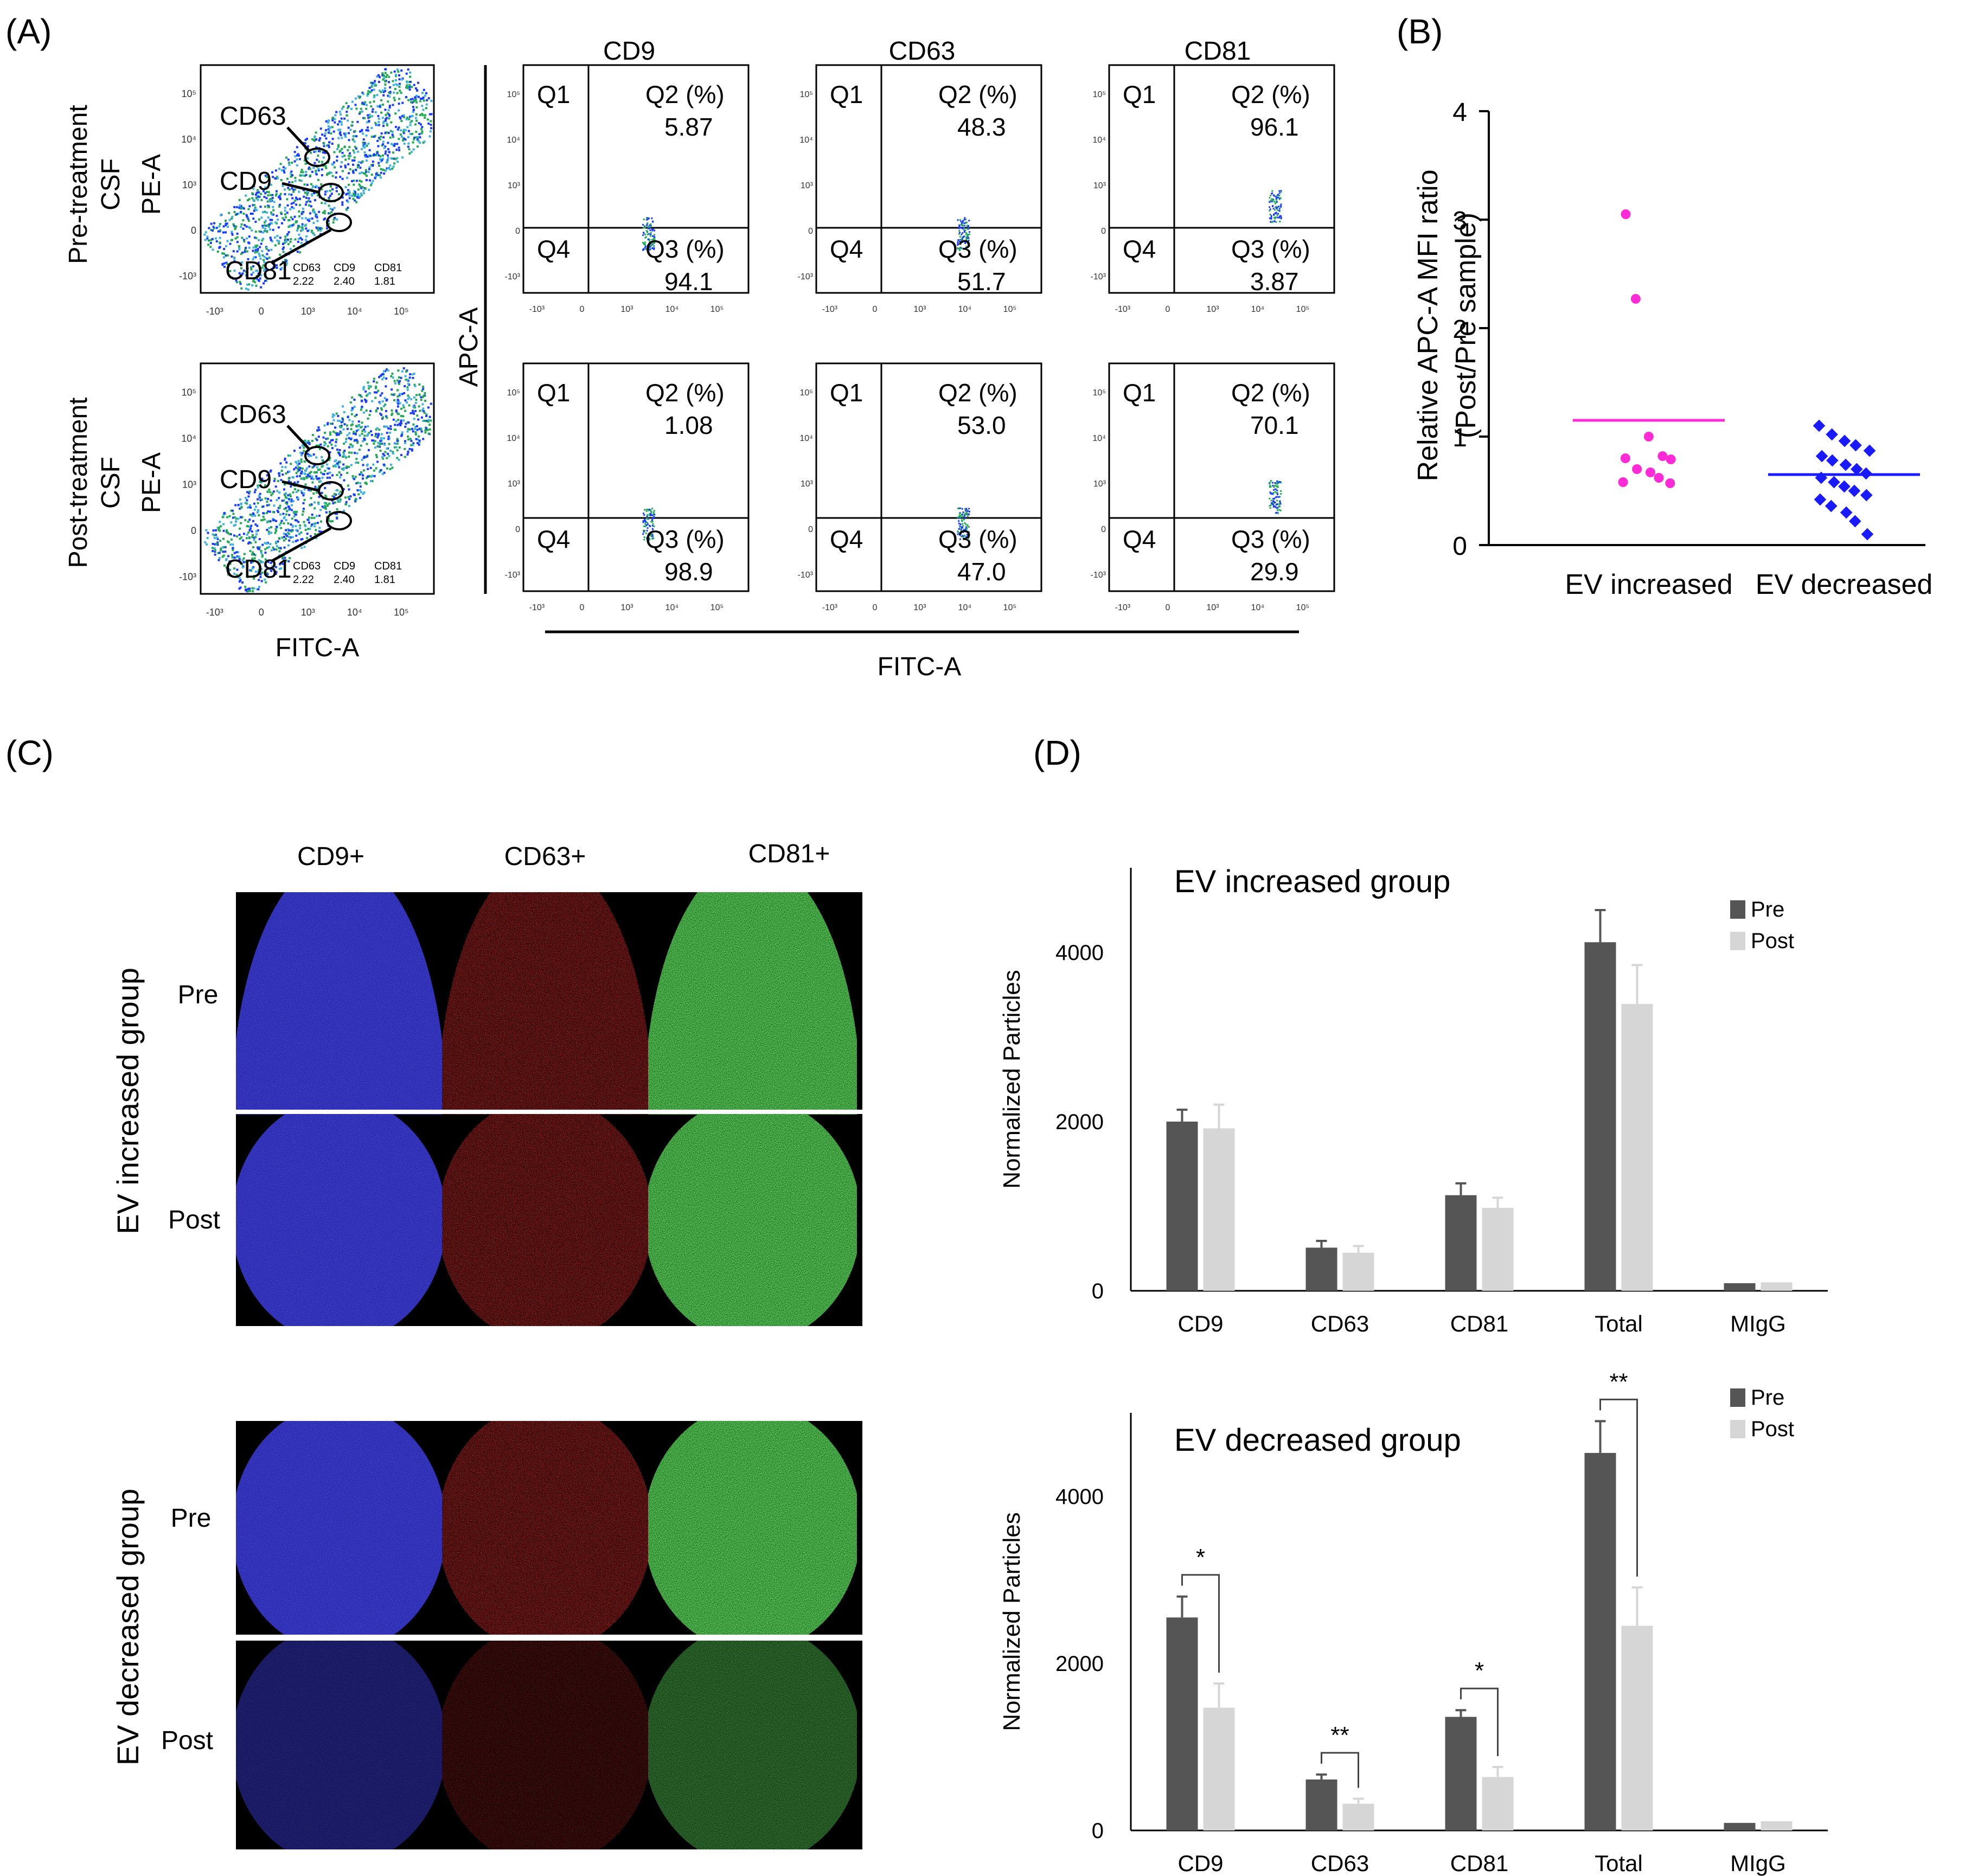 The width and height of the screenshot is (1965, 1876). I want to click on image-well, so click(339, 1745).